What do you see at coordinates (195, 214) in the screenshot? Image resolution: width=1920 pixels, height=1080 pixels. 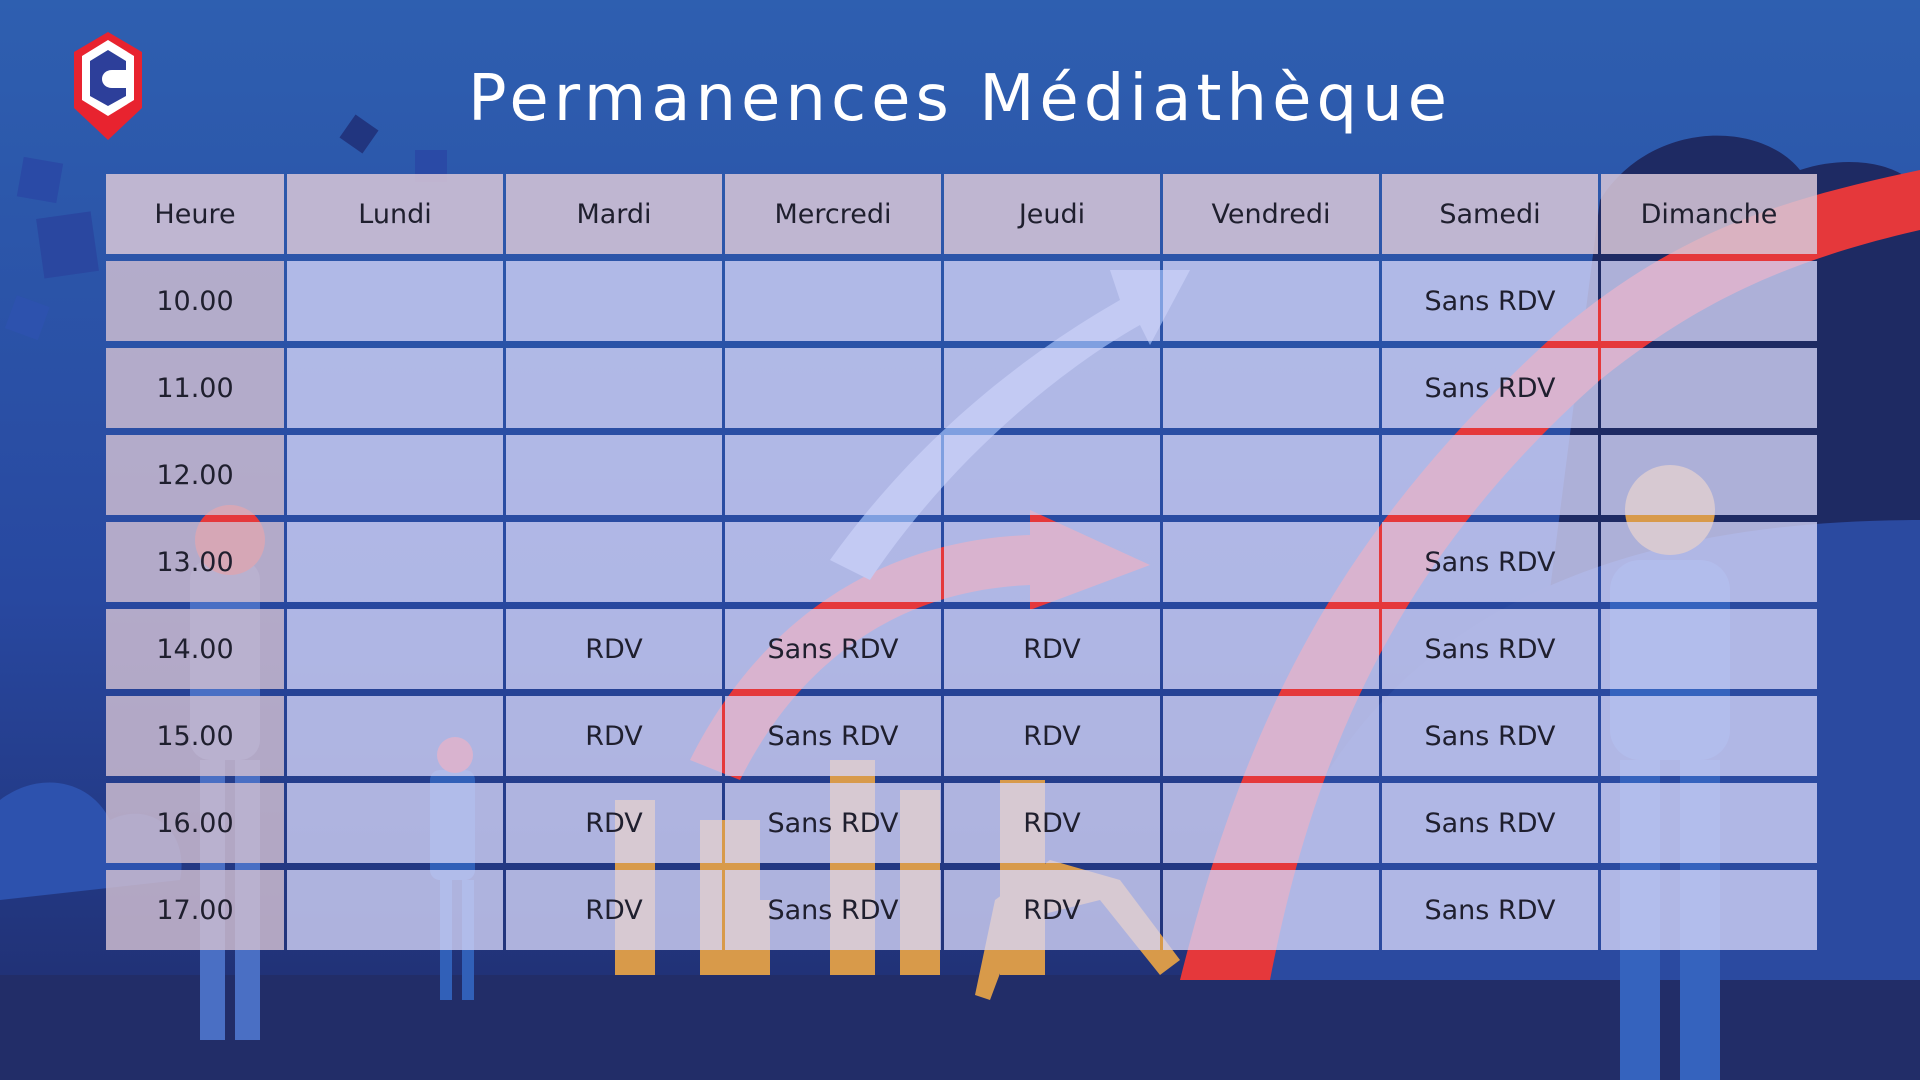 I see `header-heure: Heure` at bounding box center [195, 214].